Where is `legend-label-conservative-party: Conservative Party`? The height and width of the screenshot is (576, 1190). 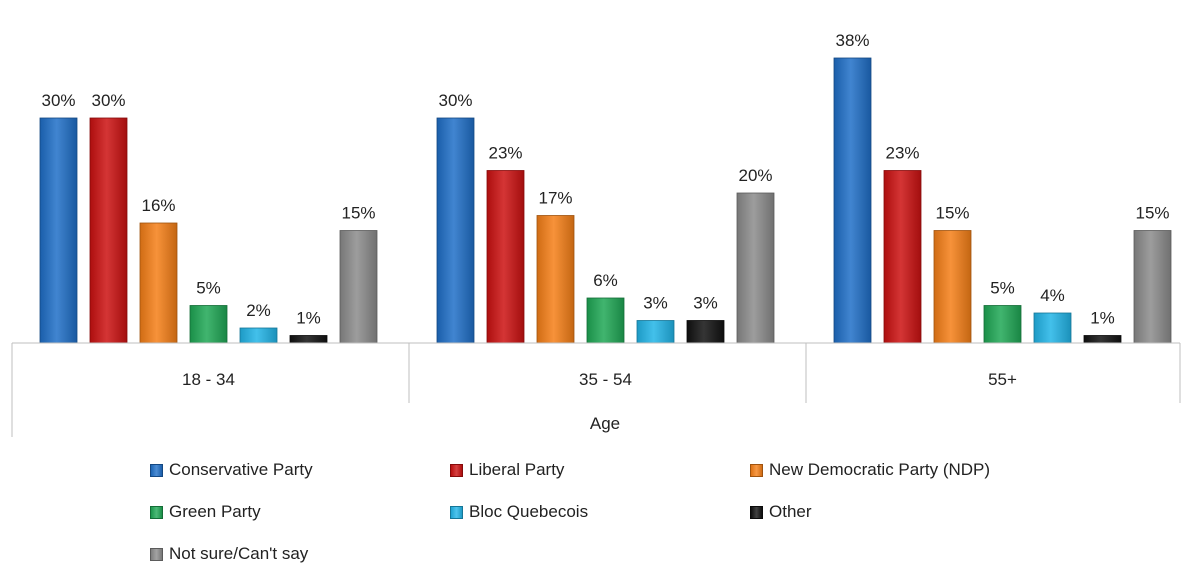
legend-label-conservative-party: Conservative Party is located at coordinates (241, 469).